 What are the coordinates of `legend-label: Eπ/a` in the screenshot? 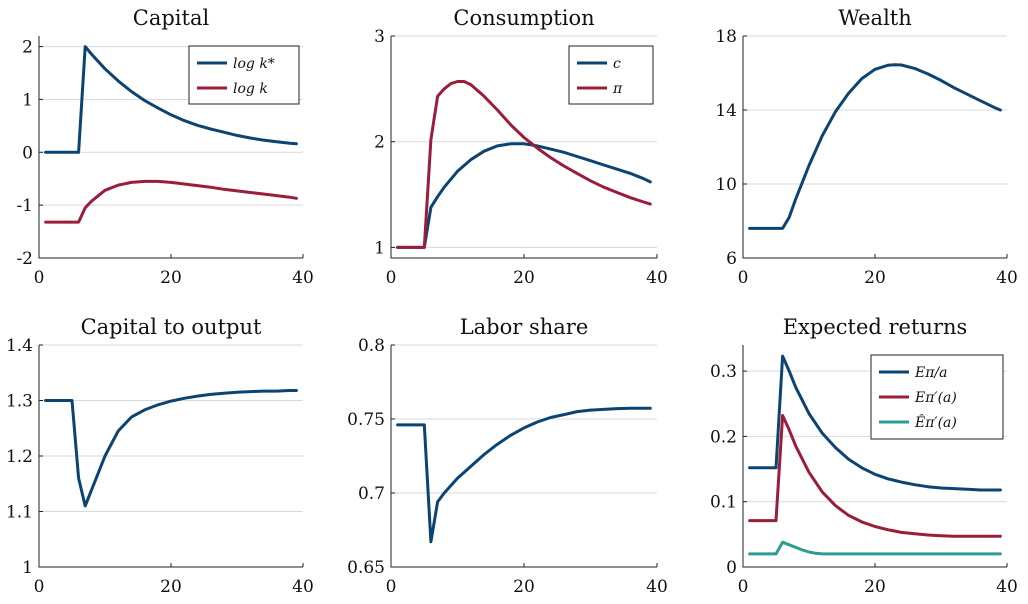 It's located at (930, 373).